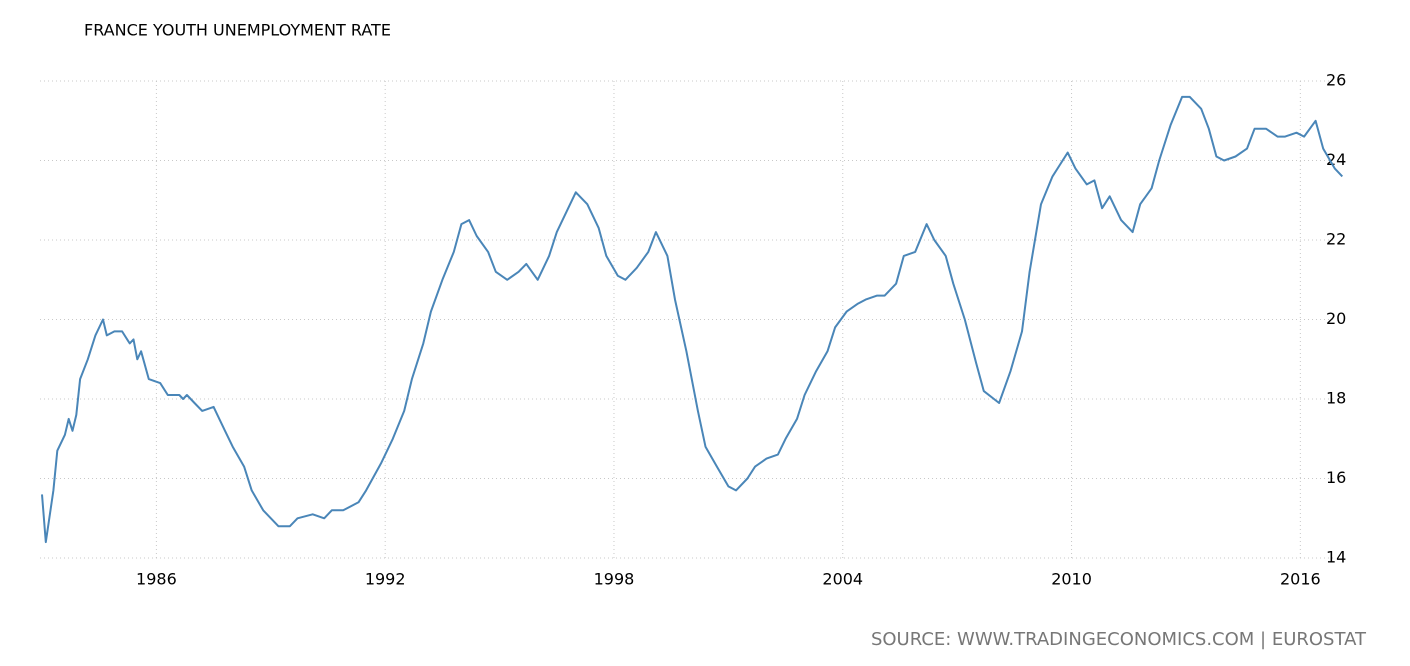 The image size is (1410, 666). Describe the element at coordinates (156, 579) in the screenshot. I see `x-tick-label: 1986` at that location.